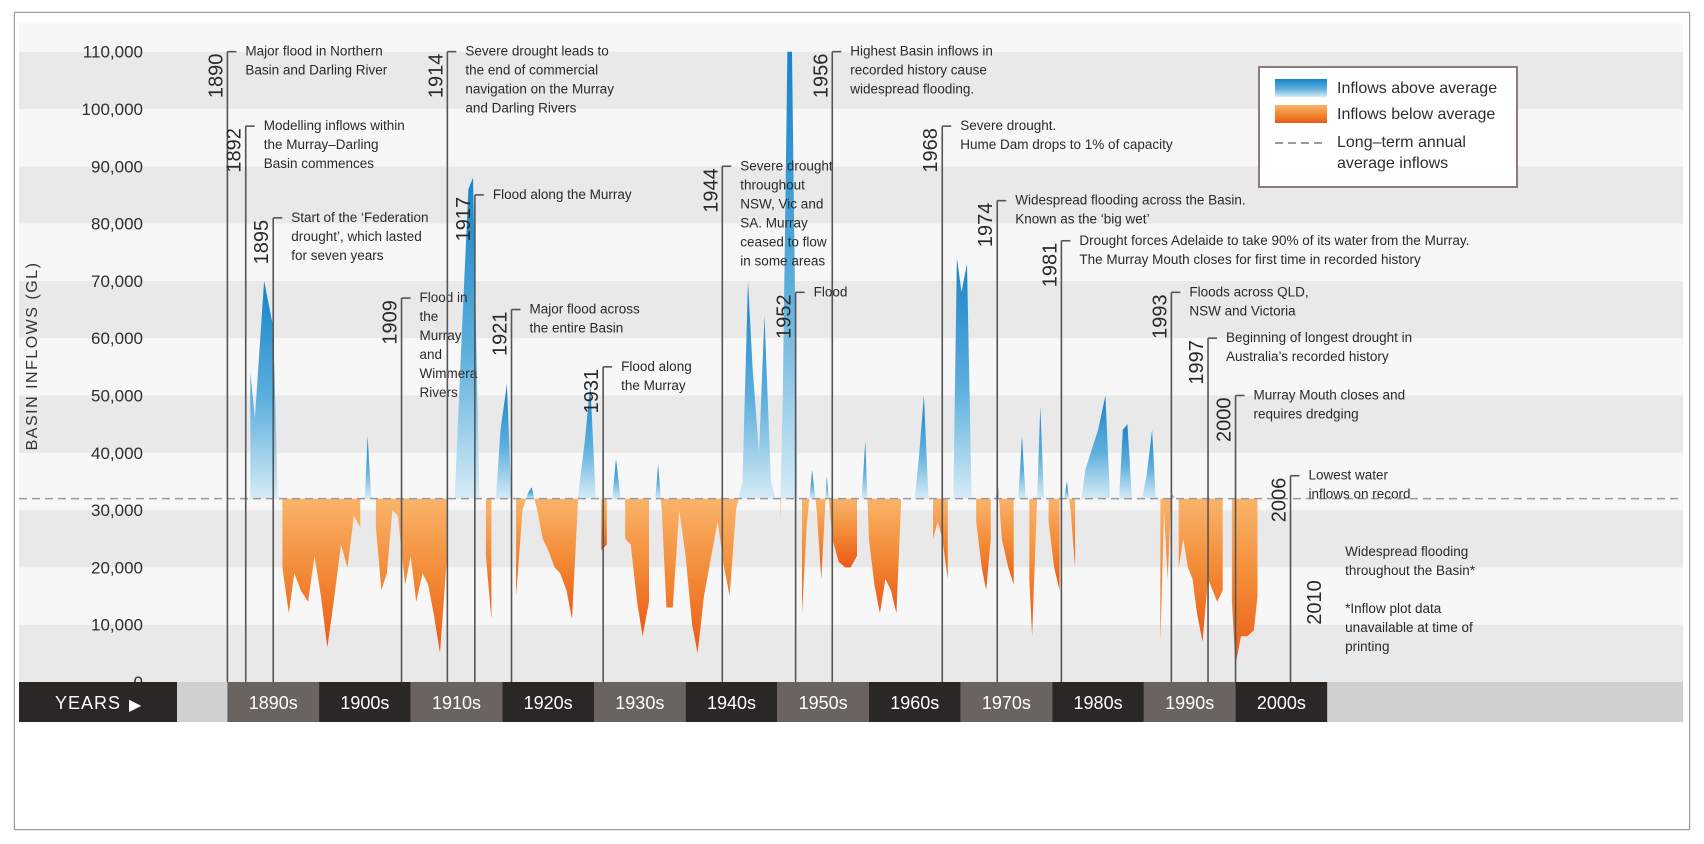 The image size is (1704, 844). What do you see at coordinates (774, 222) in the screenshot?
I see `annotation-text: SA. Murray` at bounding box center [774, 222].